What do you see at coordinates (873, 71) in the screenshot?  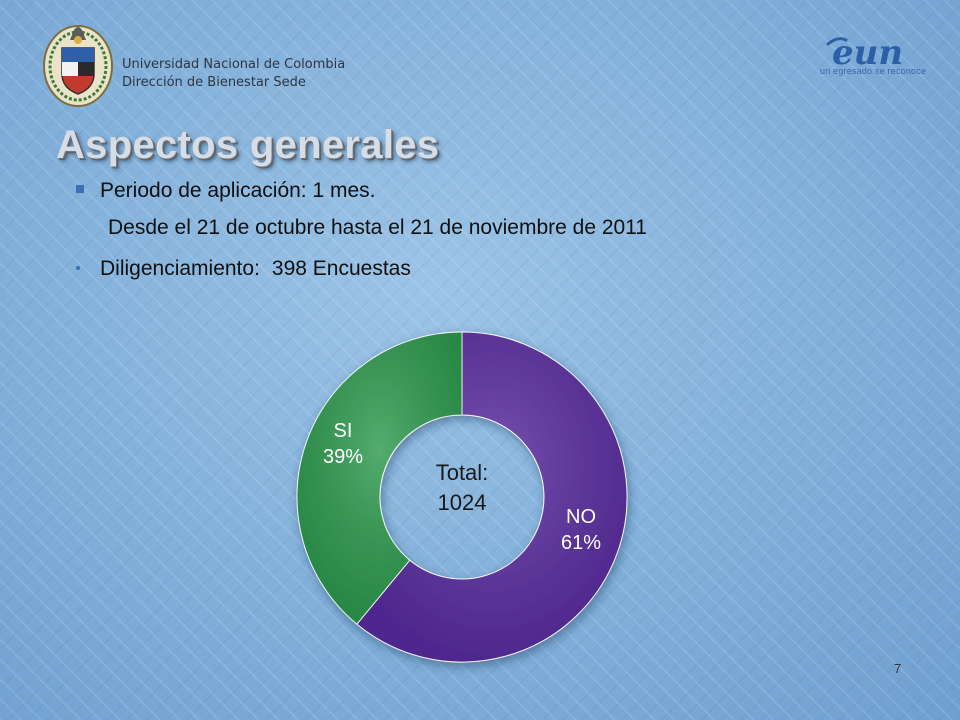 I see `eun-tagline: un egresado se reconoce` at bounding box center [873, 71].